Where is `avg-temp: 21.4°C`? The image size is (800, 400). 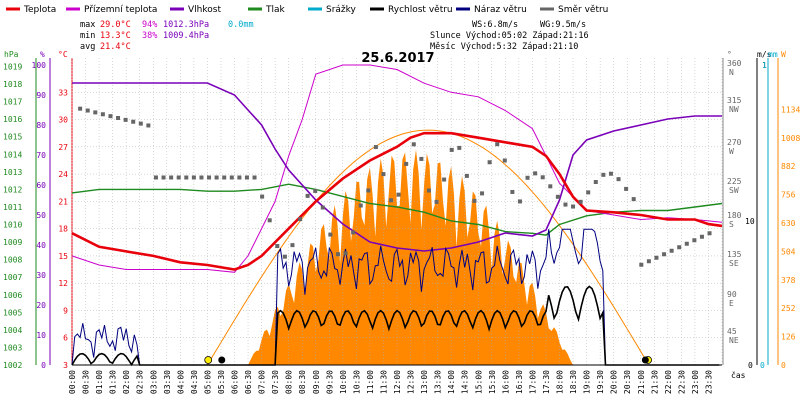 avg-temp: 21.4°C is located at coordinates (115, 47).